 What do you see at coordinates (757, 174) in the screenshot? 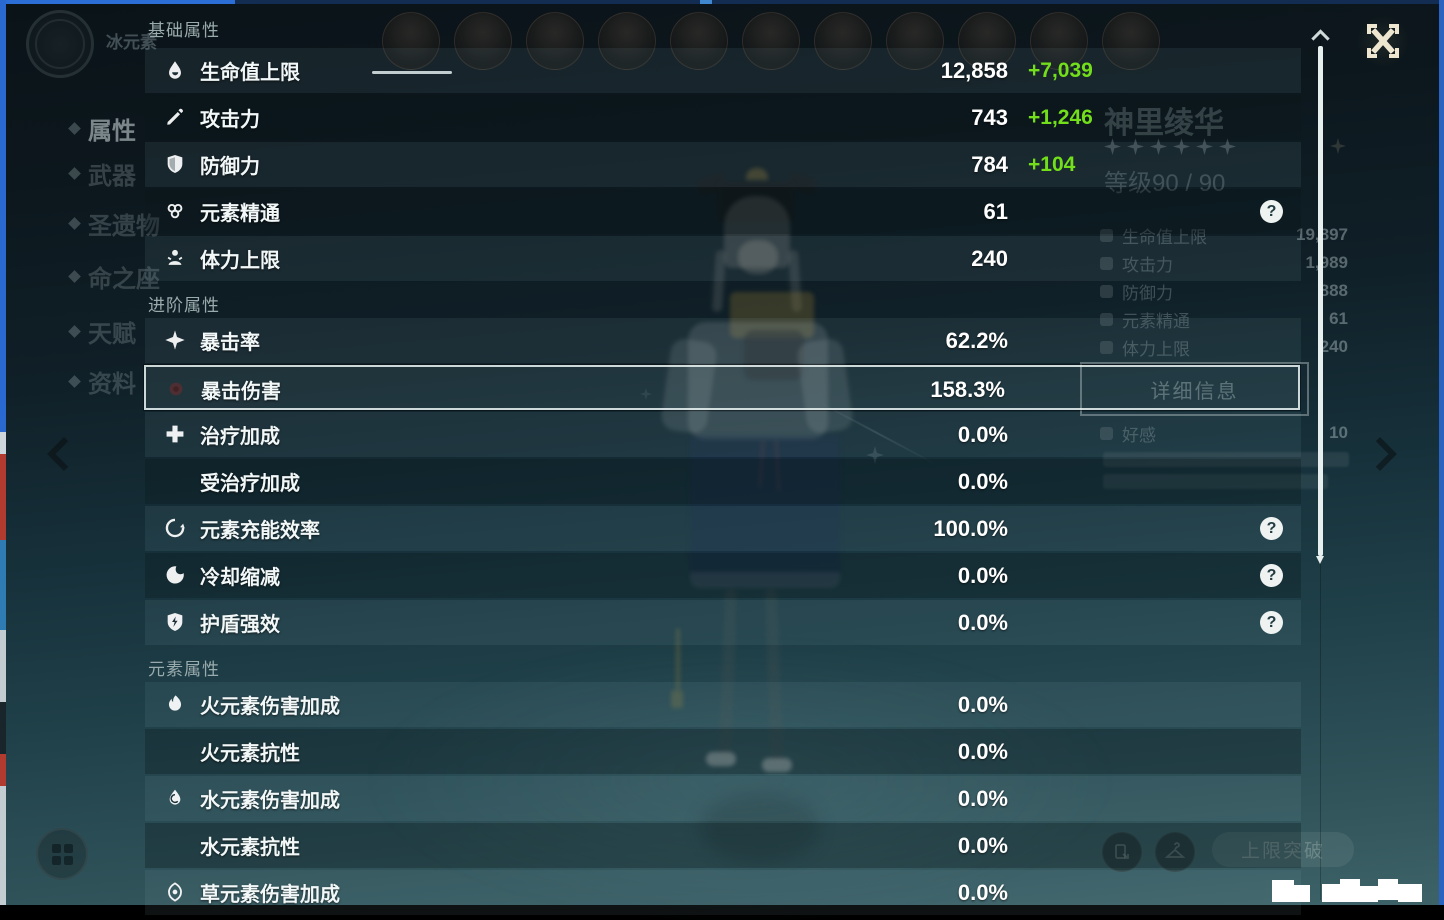
I see `figure-helmet-crest` at bounding box center [757, 174].